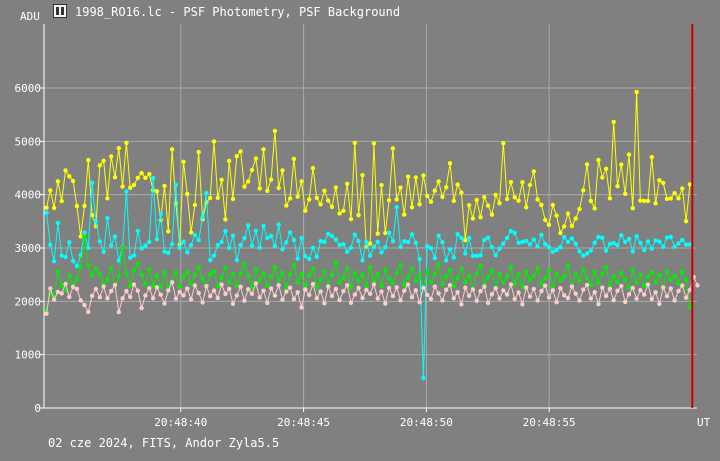 The height and width of the screenshot is (461, 720). I want to click on app-icon, so click(60, 11).